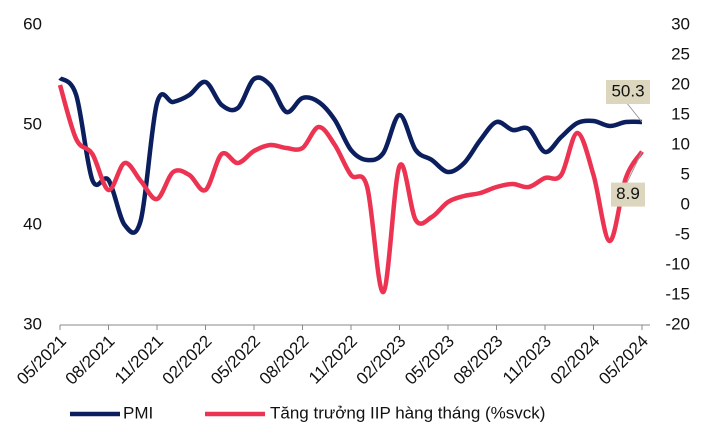  I want to click on x-tick-label: 08/2022, so click(284, 360).